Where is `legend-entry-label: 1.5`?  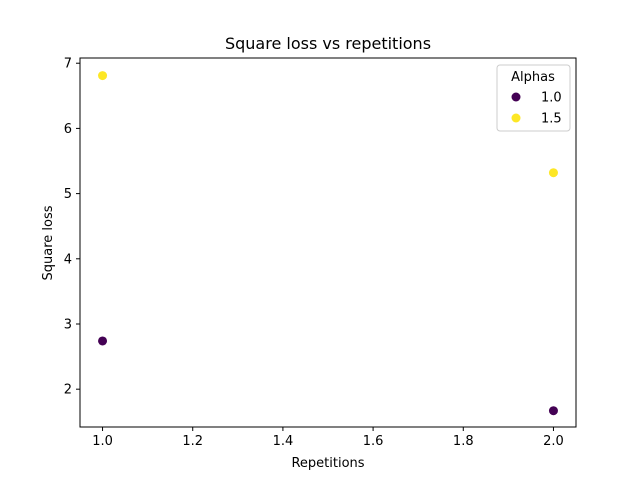
legend-entry-label: 1.5 is located at coordinates (551, 119).